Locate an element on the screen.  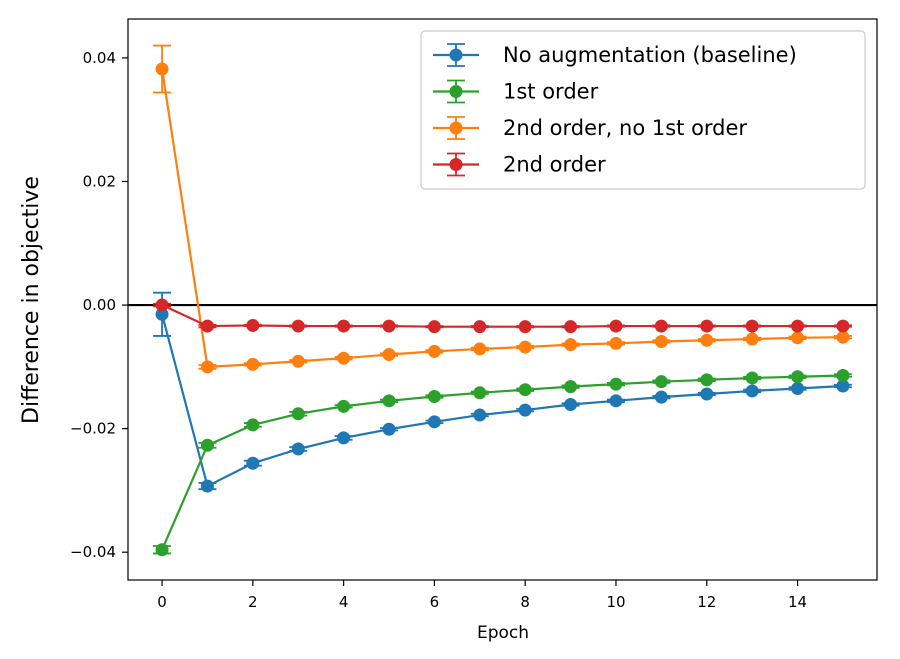
y-tick-label: 0.02 is located at coordinates (99, 181).